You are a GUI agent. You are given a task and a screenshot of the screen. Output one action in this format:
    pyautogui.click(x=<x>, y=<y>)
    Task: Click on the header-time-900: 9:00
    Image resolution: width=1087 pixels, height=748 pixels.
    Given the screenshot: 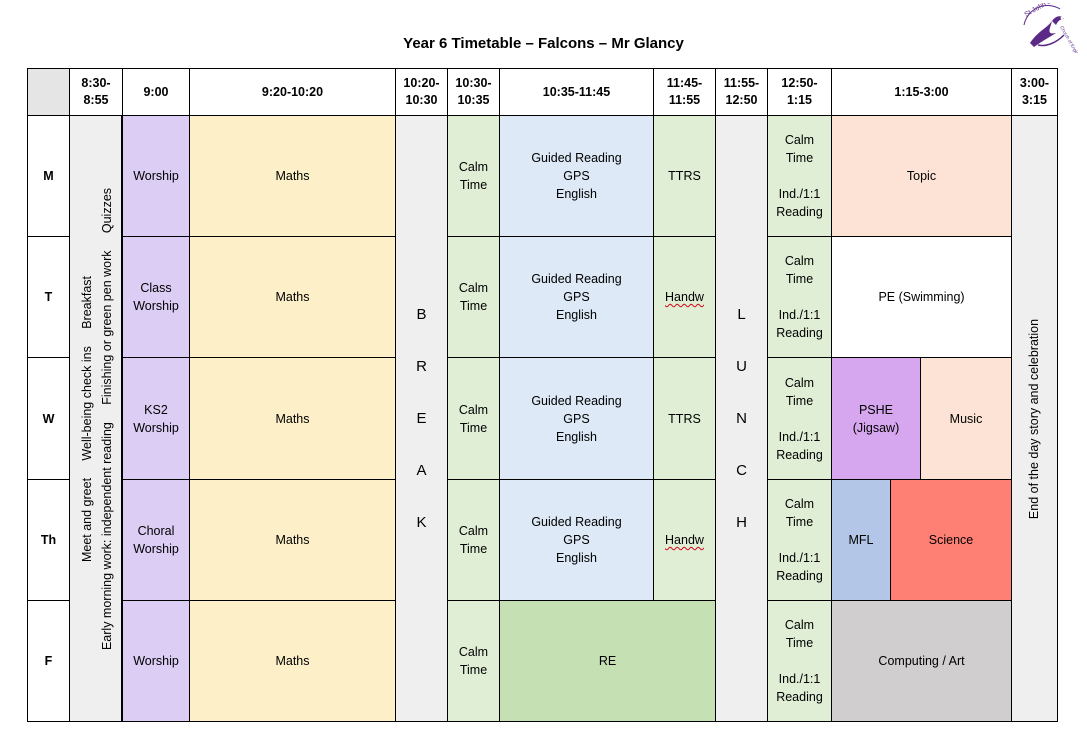 What is the action you would take?
    pyautogui.click(x=156, y=92)
    